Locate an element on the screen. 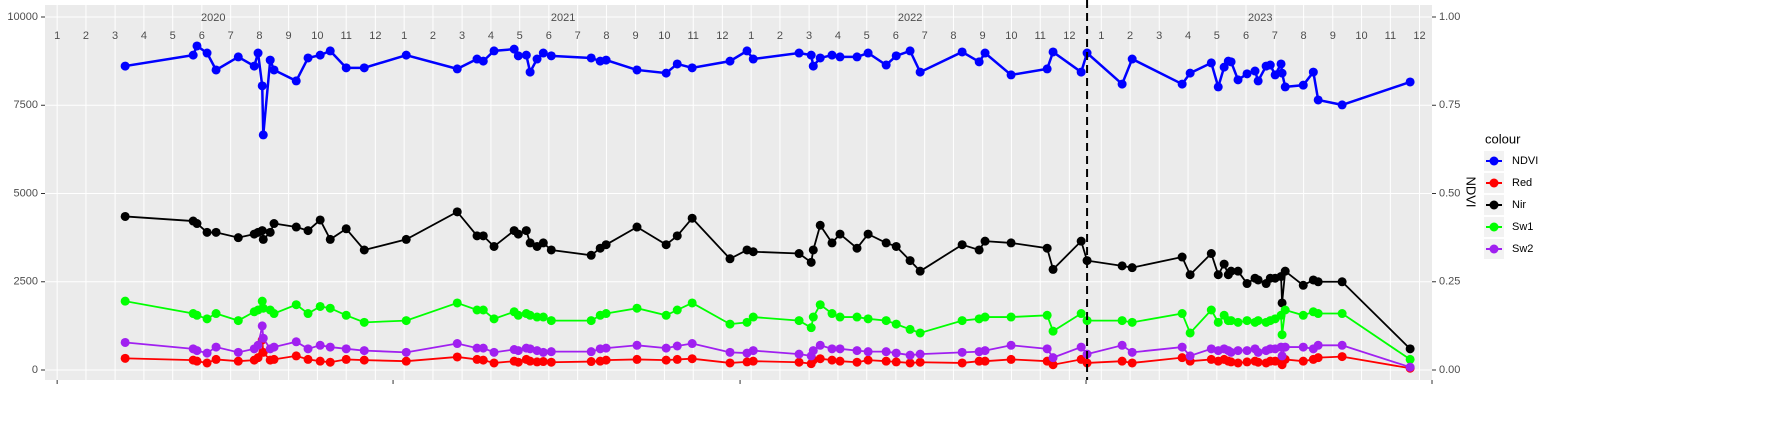 This screenshot has height=442, width=1773. month-label: 1 is located at coordinates (1101, 36).